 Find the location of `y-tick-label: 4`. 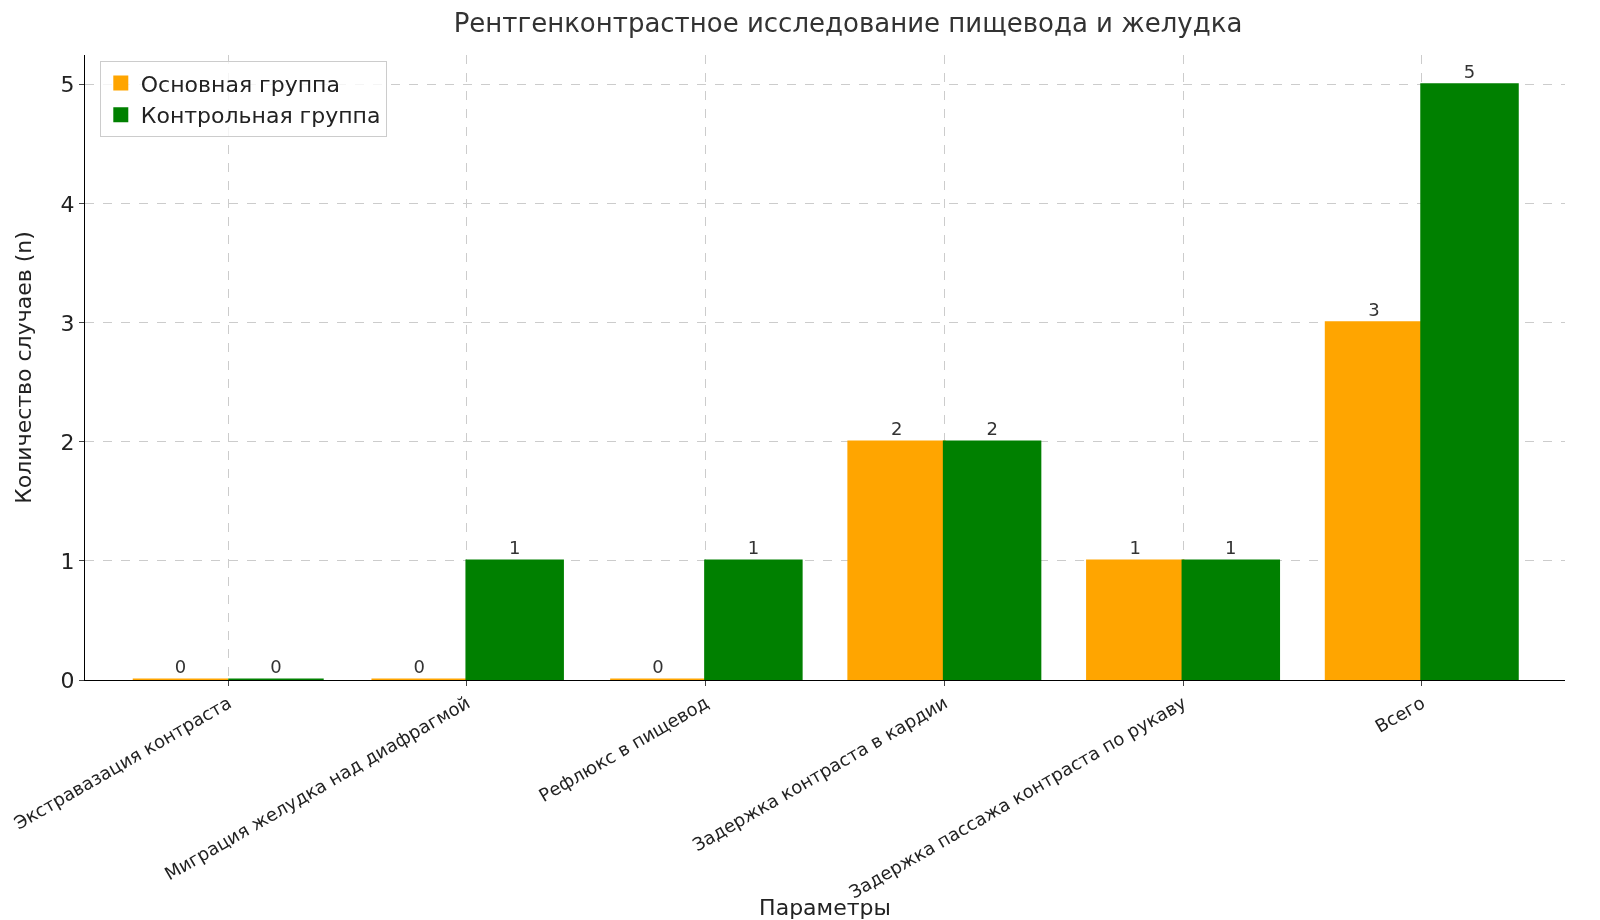

y-tick-label: 4 is located at coordinates (67, 204).